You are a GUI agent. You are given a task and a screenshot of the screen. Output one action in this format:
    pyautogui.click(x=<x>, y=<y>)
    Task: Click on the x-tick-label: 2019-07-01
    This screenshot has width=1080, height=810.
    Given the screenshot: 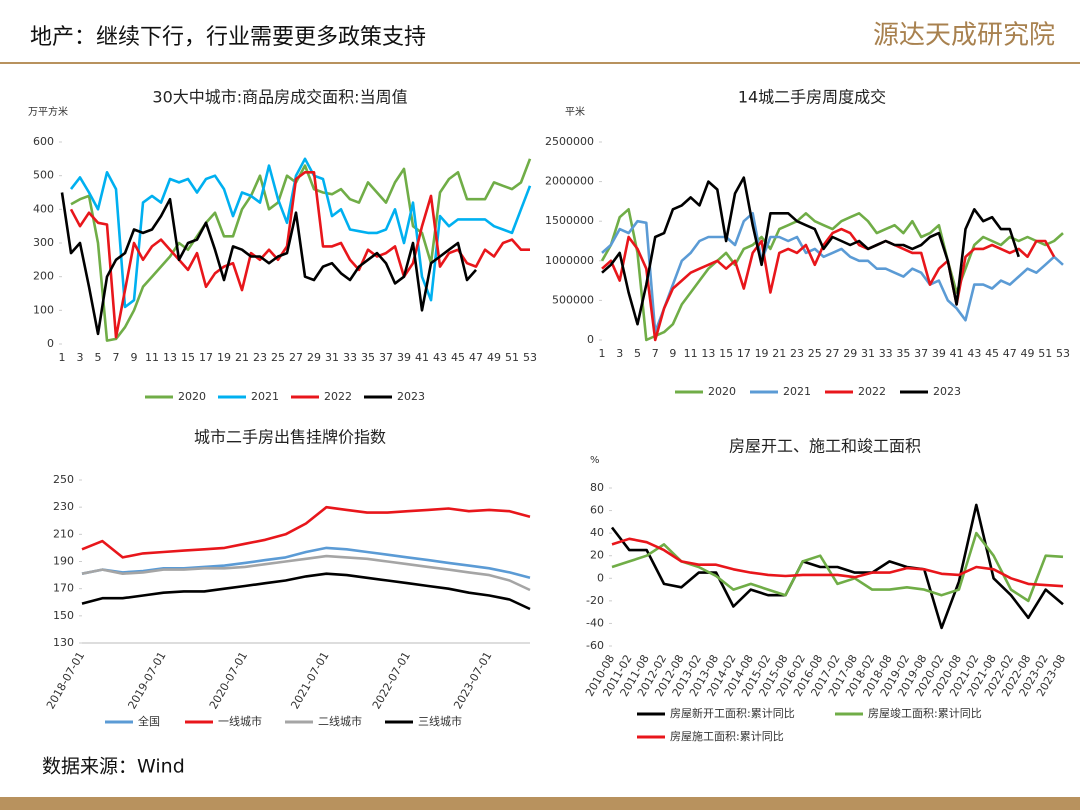 What is the action you would take?
    pyautogui.click(x=146, y=681)
    